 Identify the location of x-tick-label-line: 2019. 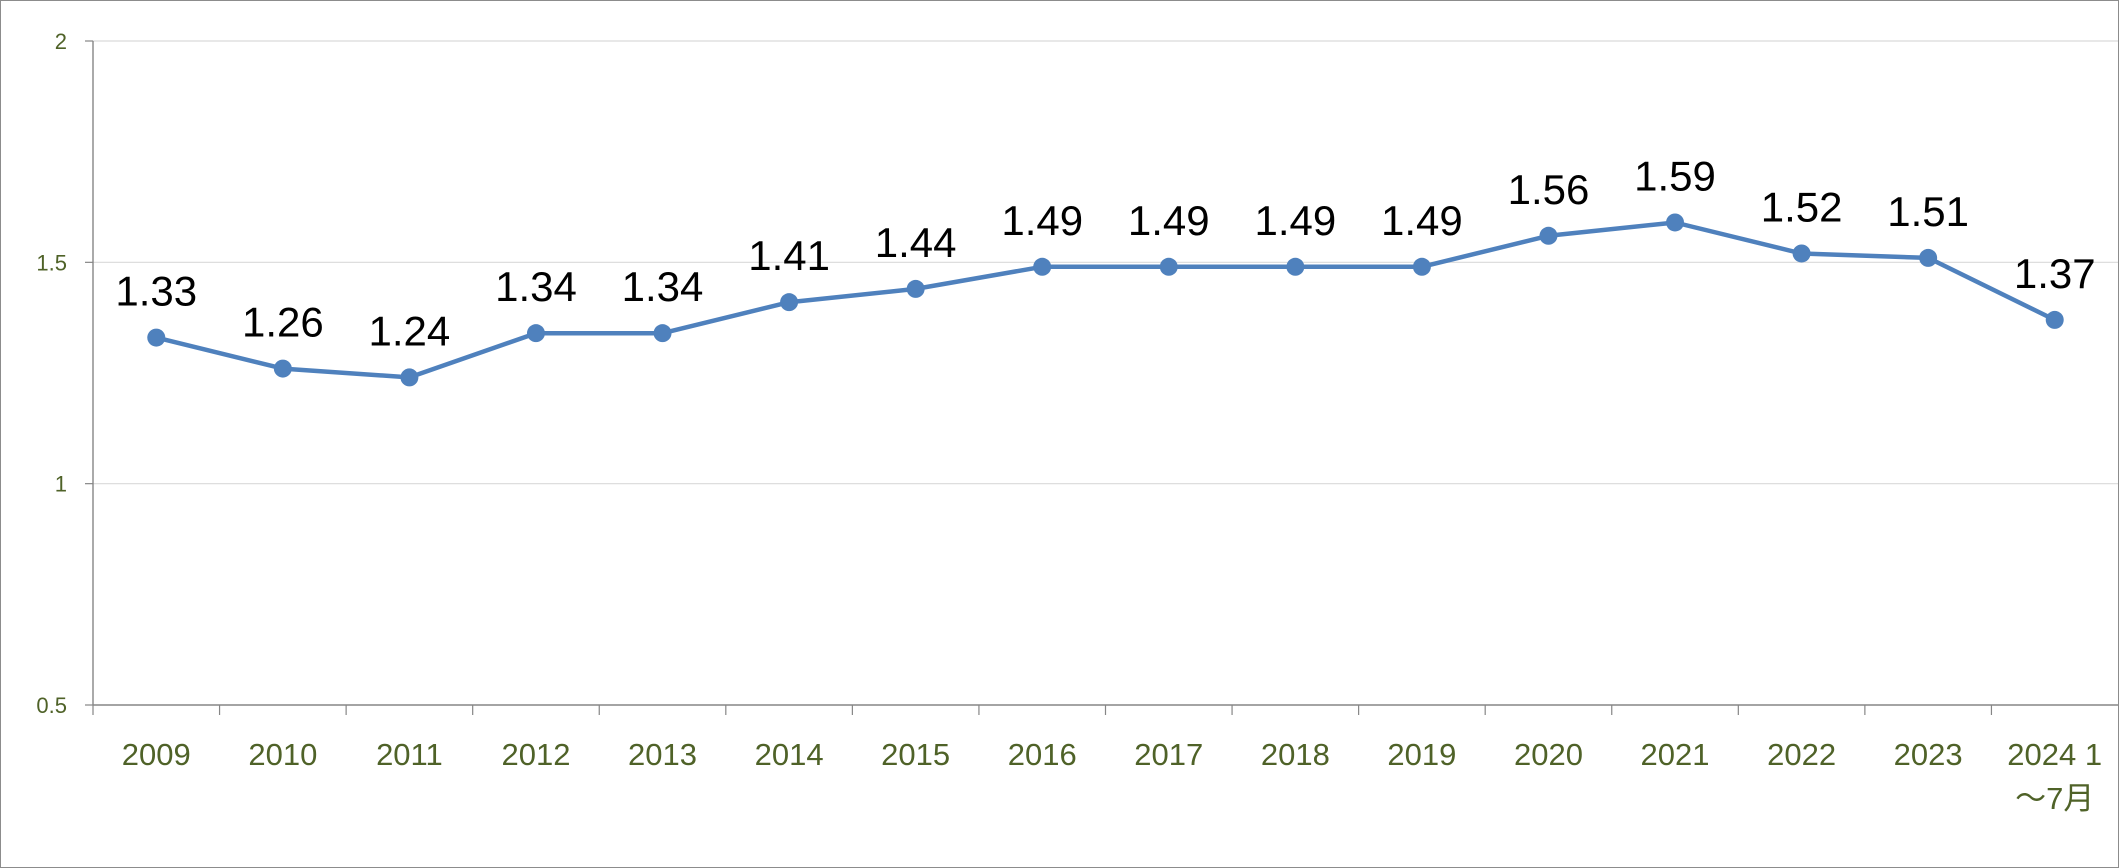
(1421, 754).